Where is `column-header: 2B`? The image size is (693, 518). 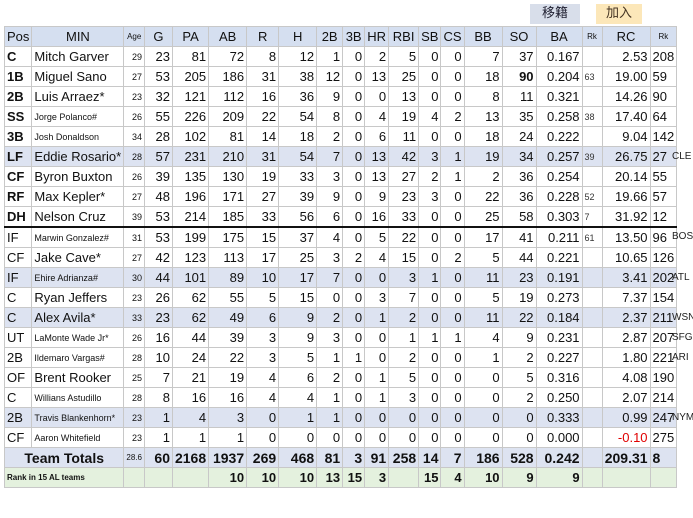
column-header: 2B is located at coordinates (330, 36).